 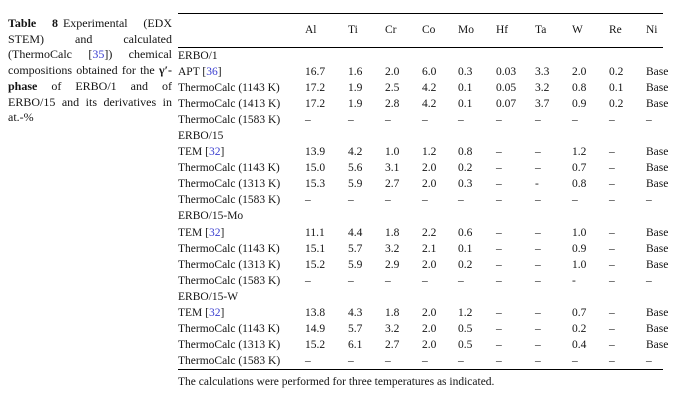 What do you see at coordinates (392, 103) in the screenshot?
I see `value-cell: 2.8` at bounding box center [392, 103].